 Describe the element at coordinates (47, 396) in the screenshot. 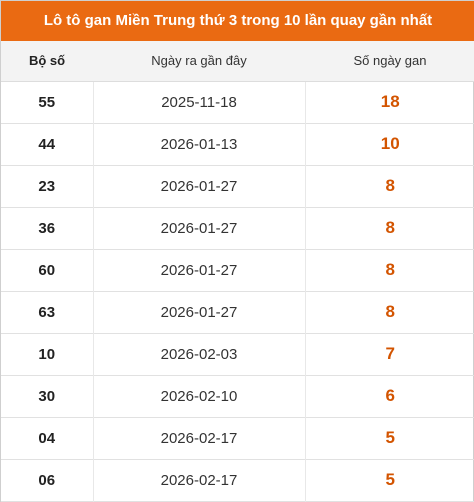

I see `cell-number: 30` at that location.